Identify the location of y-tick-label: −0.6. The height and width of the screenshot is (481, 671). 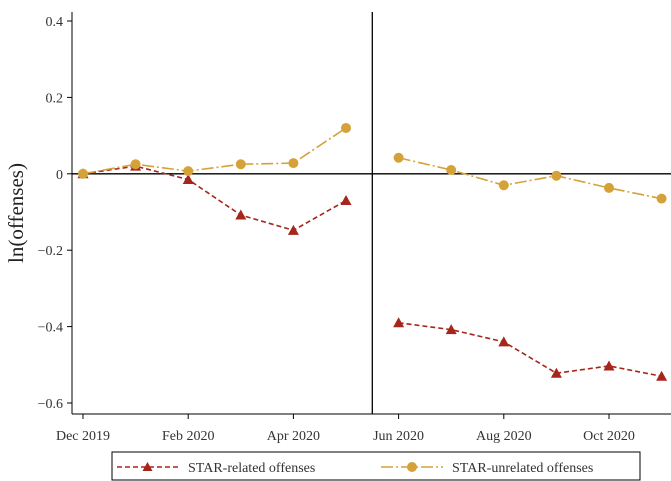
(50, 404).